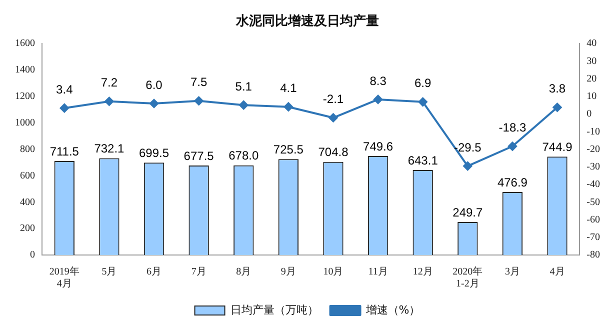  What do you see at coordinates (378, 81) in the screenshot?
I see `data-label: 8.3` at bounding box center [378, 81].